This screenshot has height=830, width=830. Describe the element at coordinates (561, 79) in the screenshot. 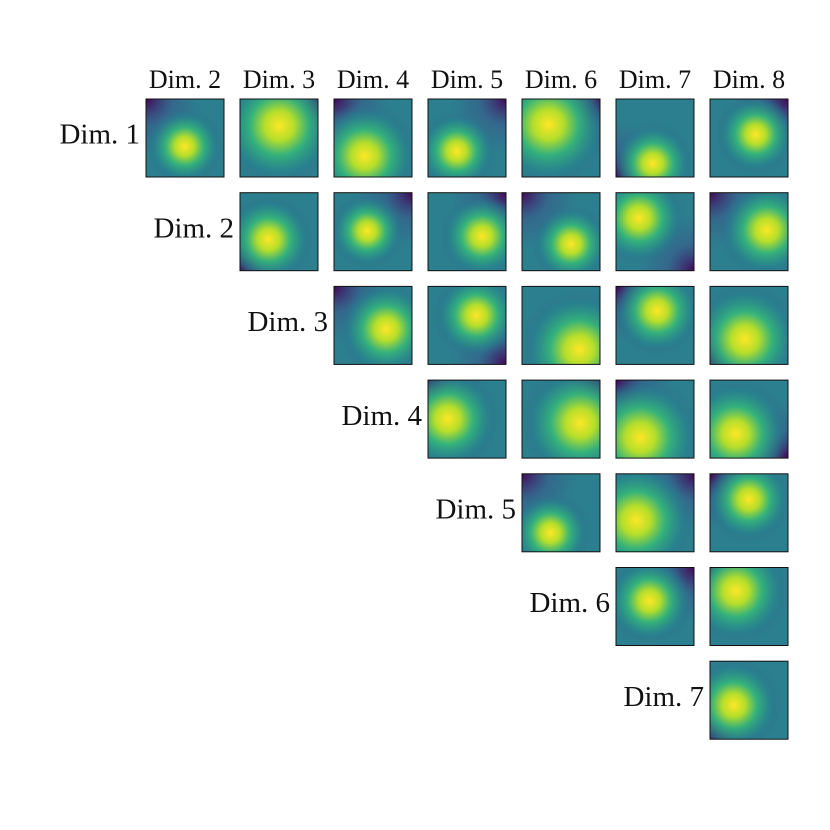

I see `column-label: Dim. 6` at that location.